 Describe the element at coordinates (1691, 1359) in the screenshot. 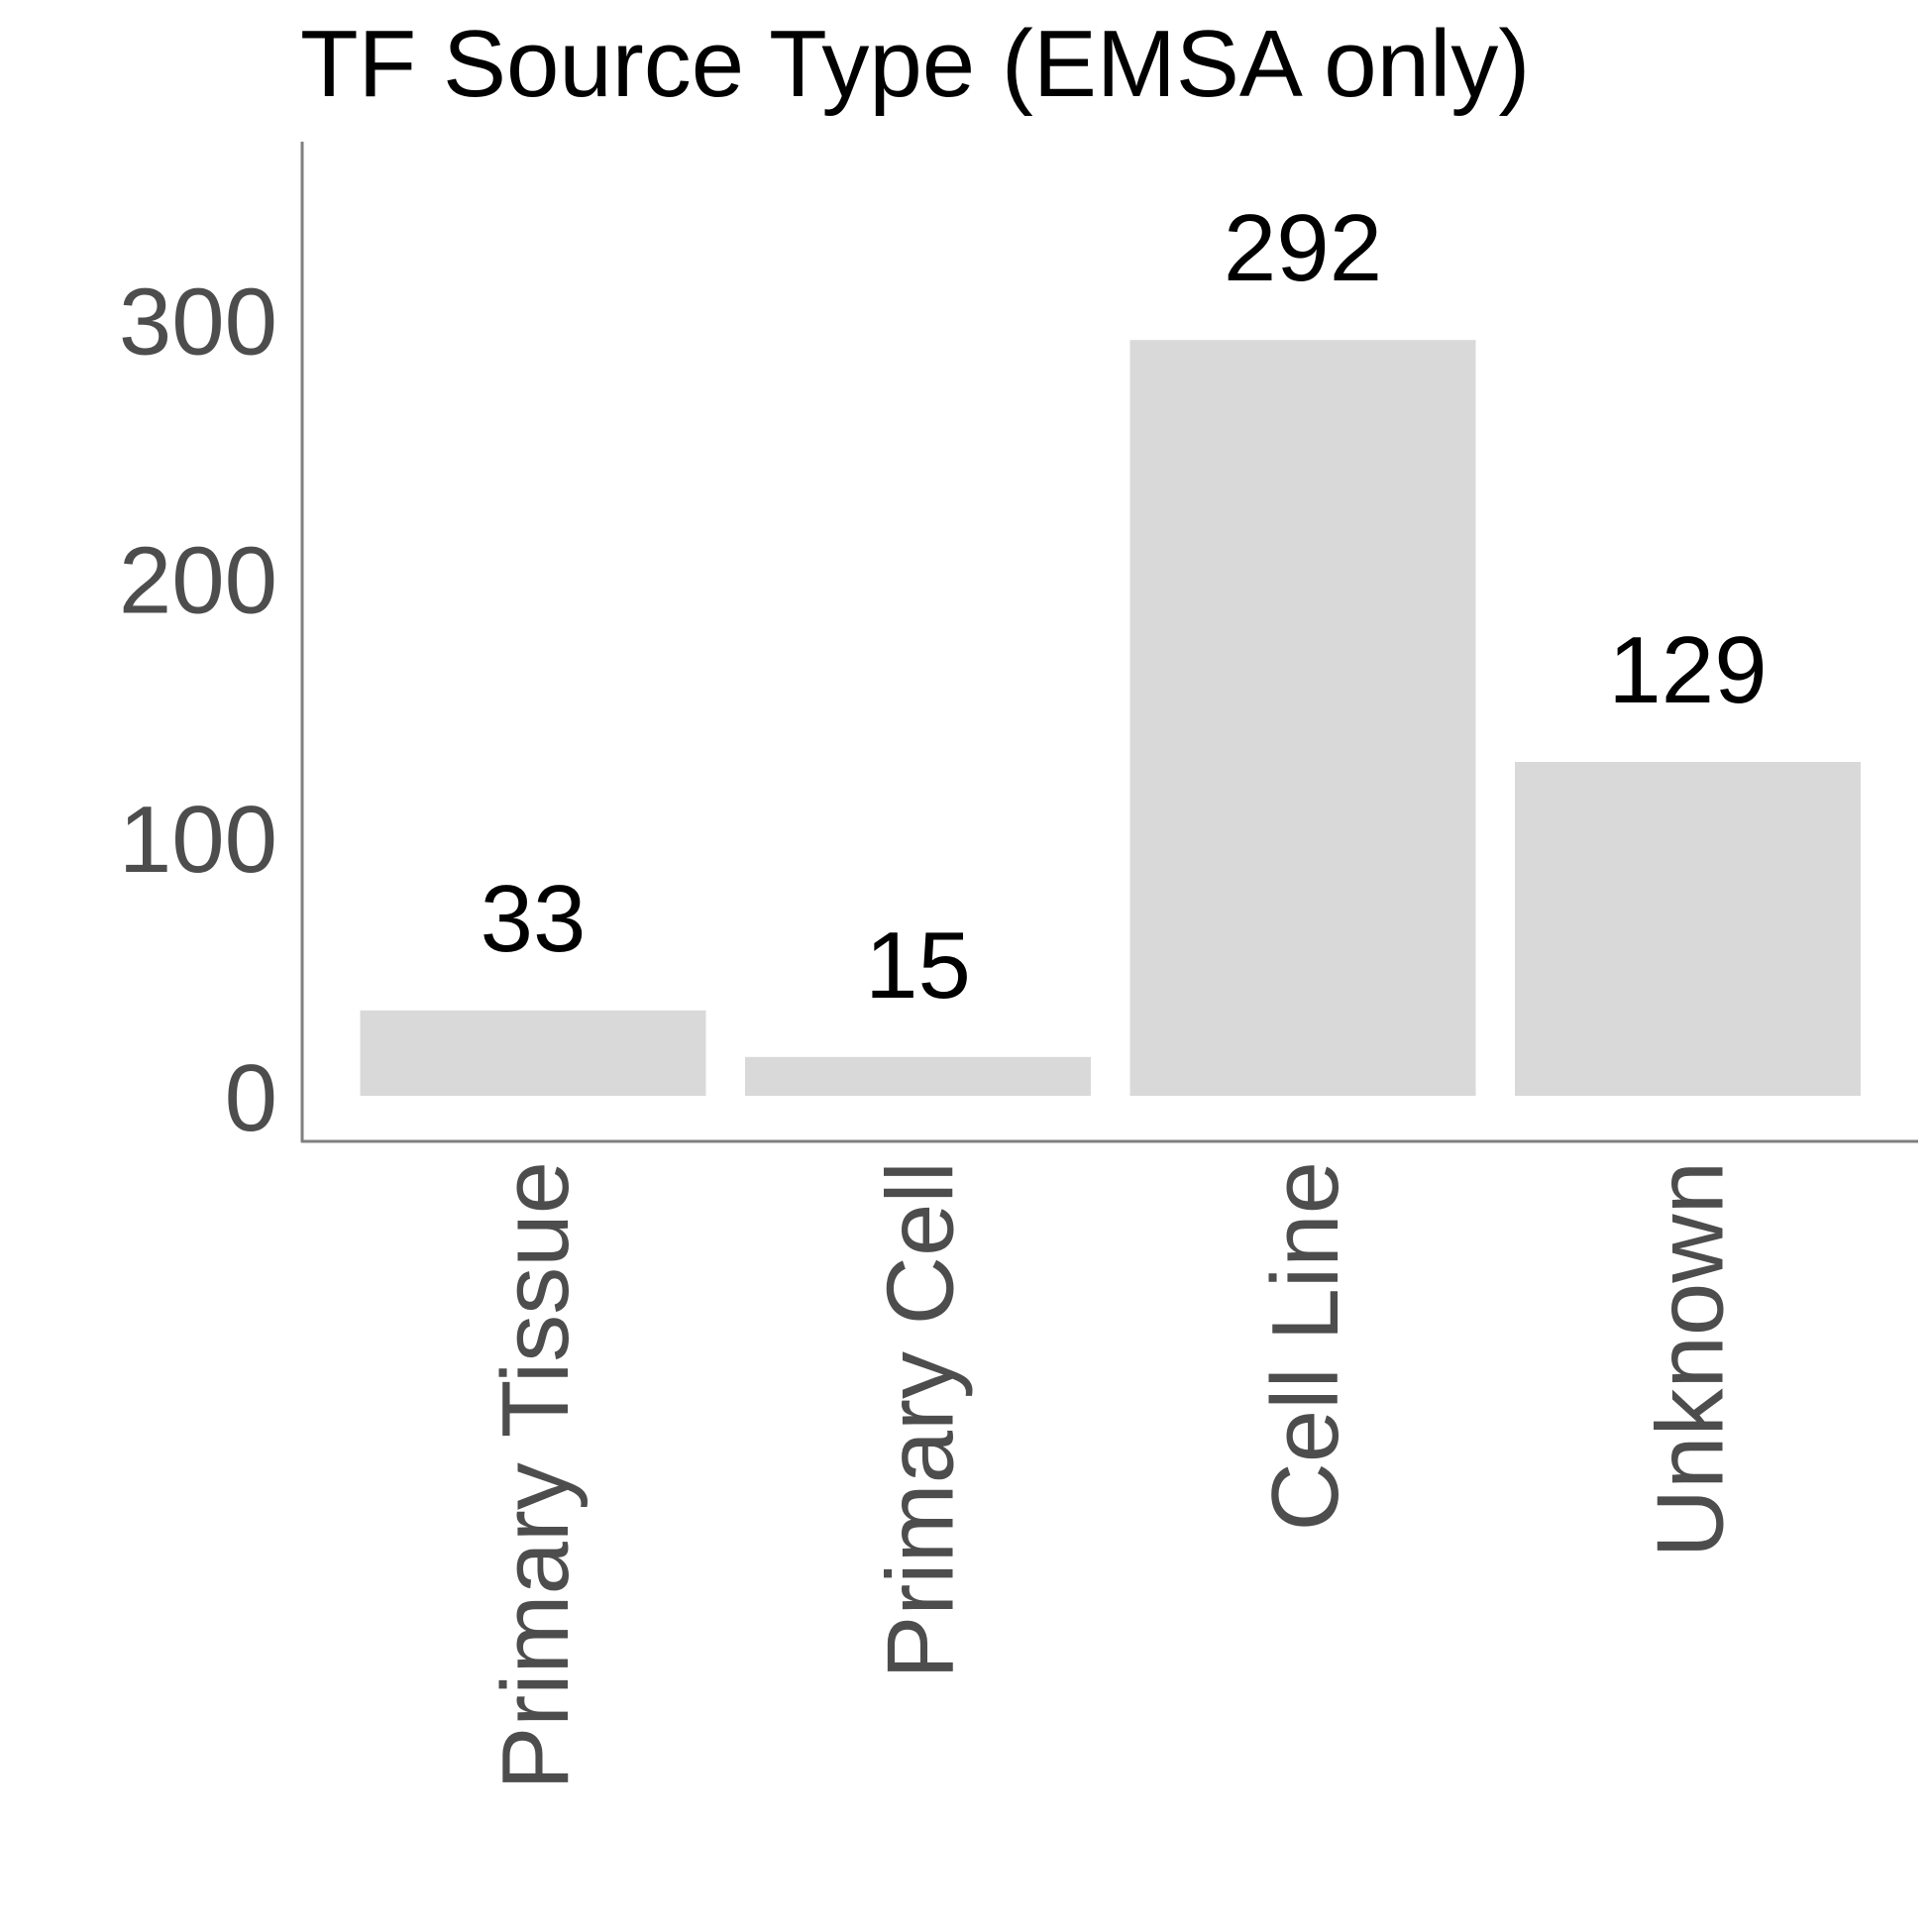

I see `x-tick-label-unknown: Unknown` at that location.